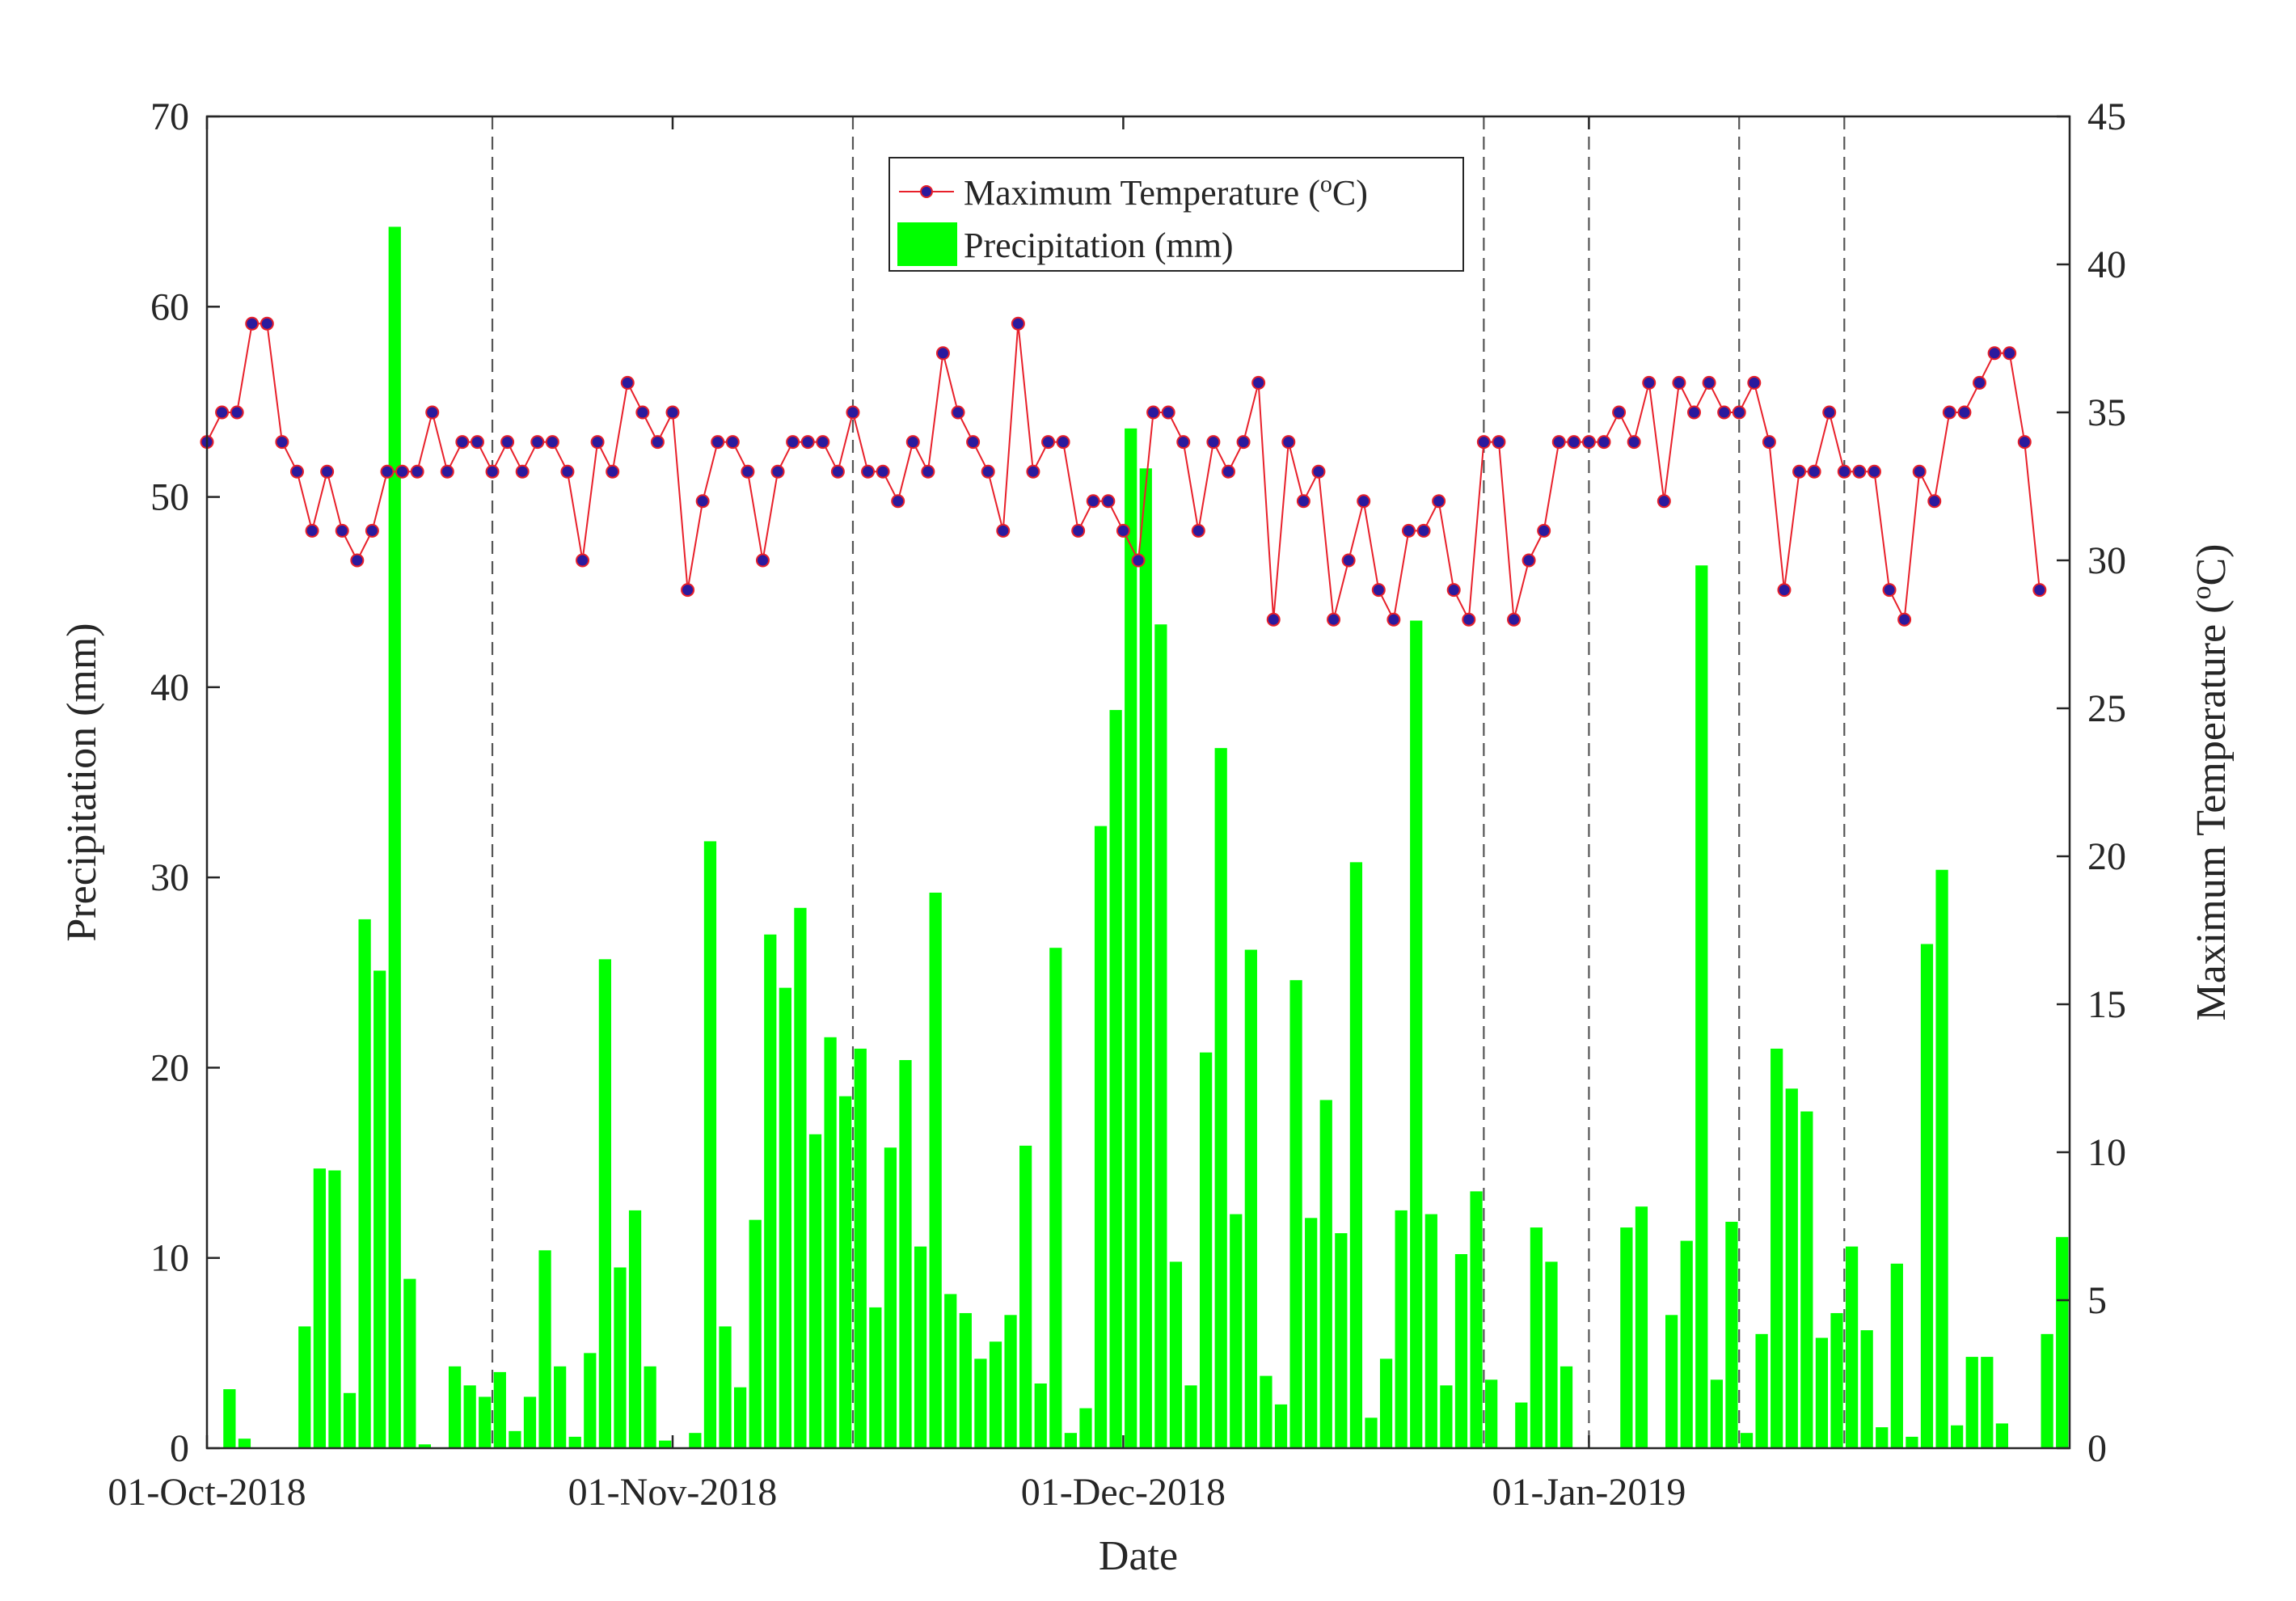 This screenshot has width=2296, height=1601. Describe the element at coordinates (2211, 564) in the screenshot. I see `y-axis-right-title-tail: C)` at that location.